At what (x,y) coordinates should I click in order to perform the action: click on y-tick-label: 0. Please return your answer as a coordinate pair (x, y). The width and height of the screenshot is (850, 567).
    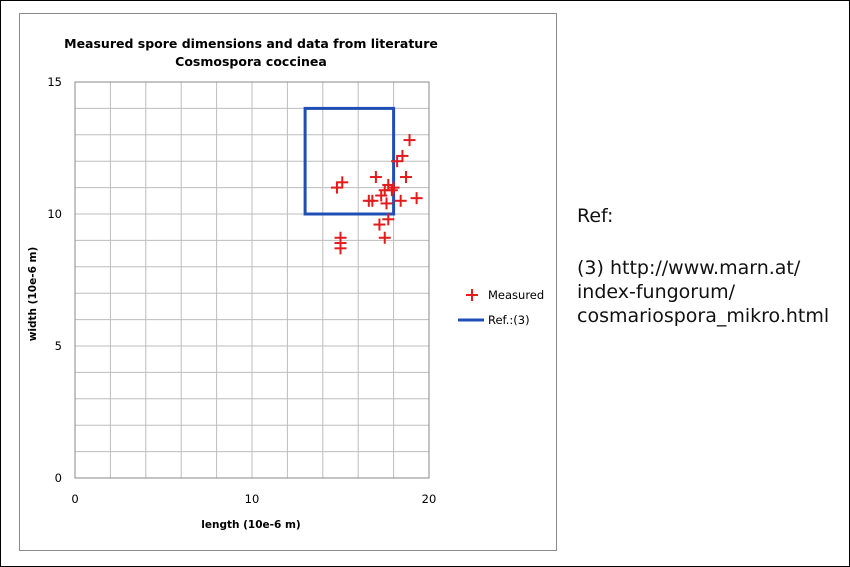
    Looking at the image, I should click on (58, 478).